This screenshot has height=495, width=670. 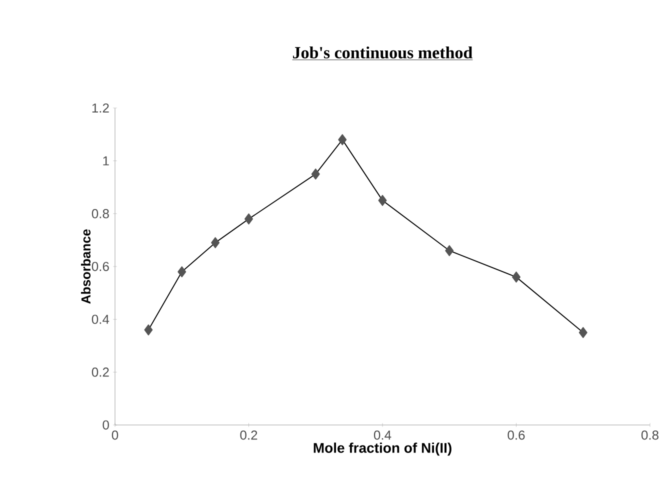 I want to click on y-tick-label: 0.8, so click(x=100, y=213).